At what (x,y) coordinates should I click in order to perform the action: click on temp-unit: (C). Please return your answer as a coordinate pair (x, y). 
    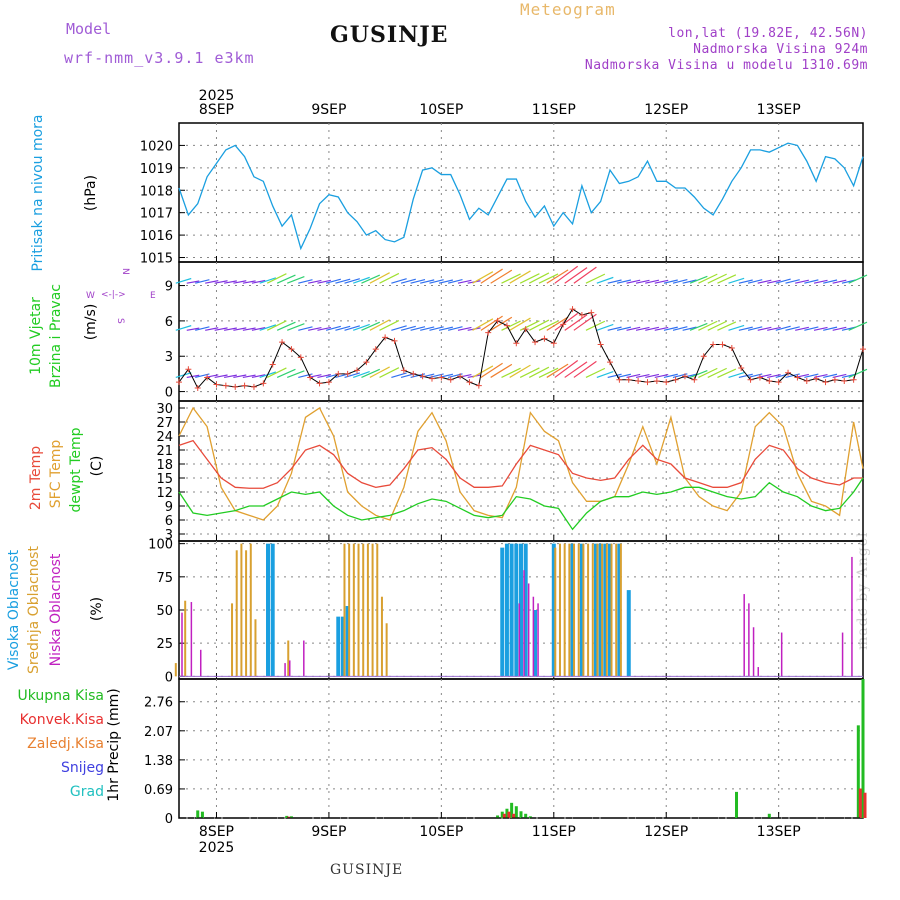
    Looking at the image, I should click on (97, 466).